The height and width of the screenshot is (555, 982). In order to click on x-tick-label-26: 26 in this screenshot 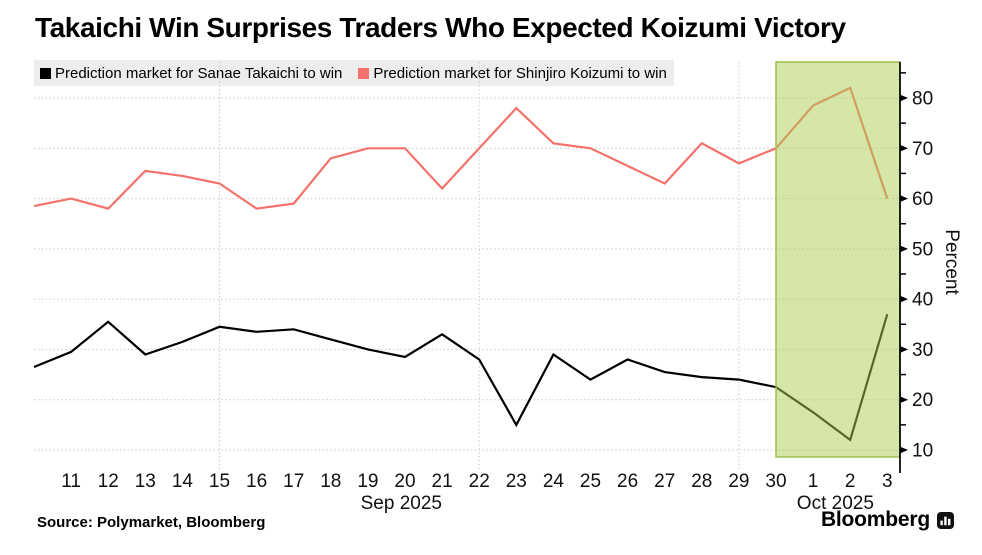, I will do `click(627, 481)`.